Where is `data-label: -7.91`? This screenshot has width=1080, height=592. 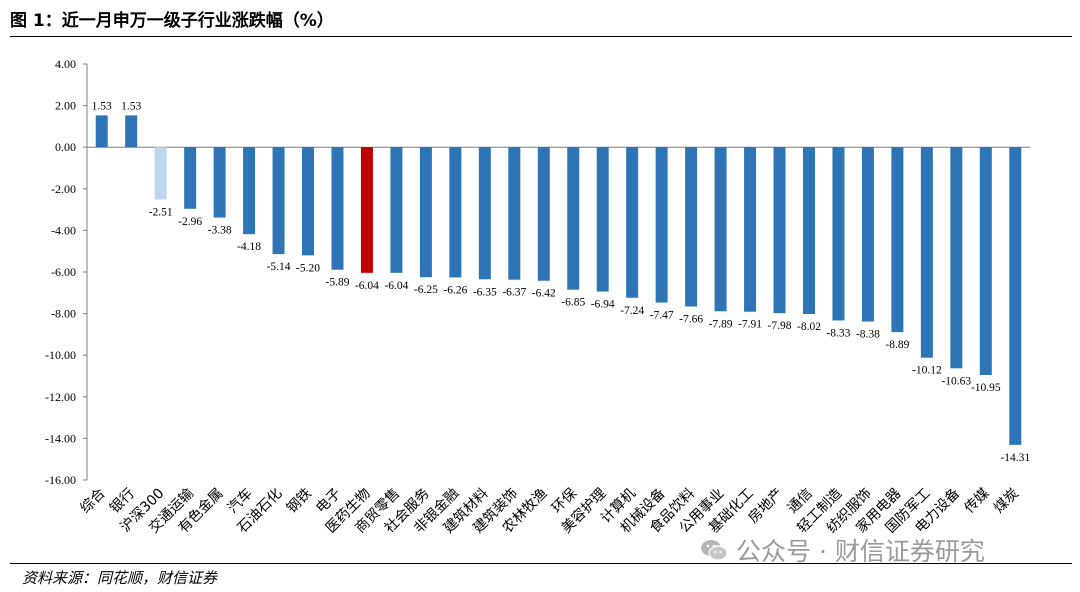 data-label: -7.91 is located at coordinates (750, 325).